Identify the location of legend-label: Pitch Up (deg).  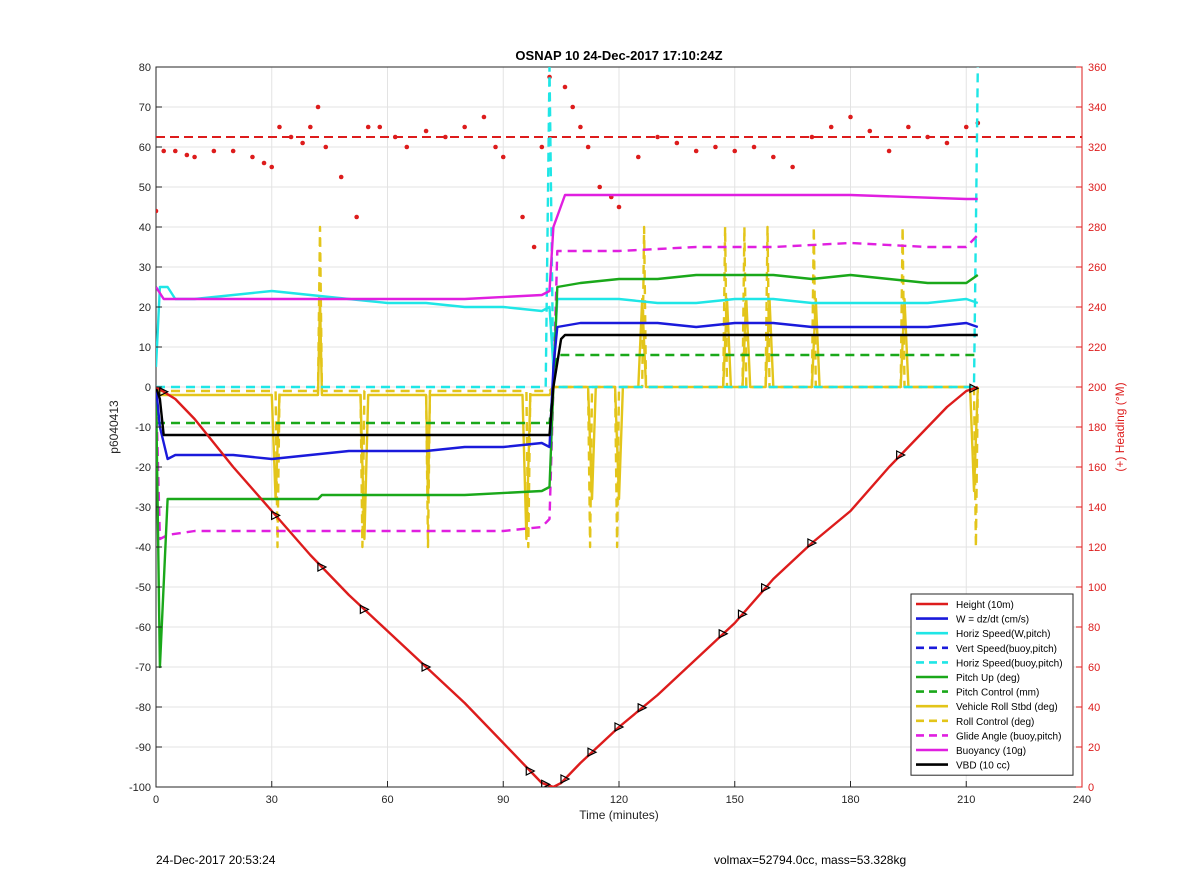
(988, 678).